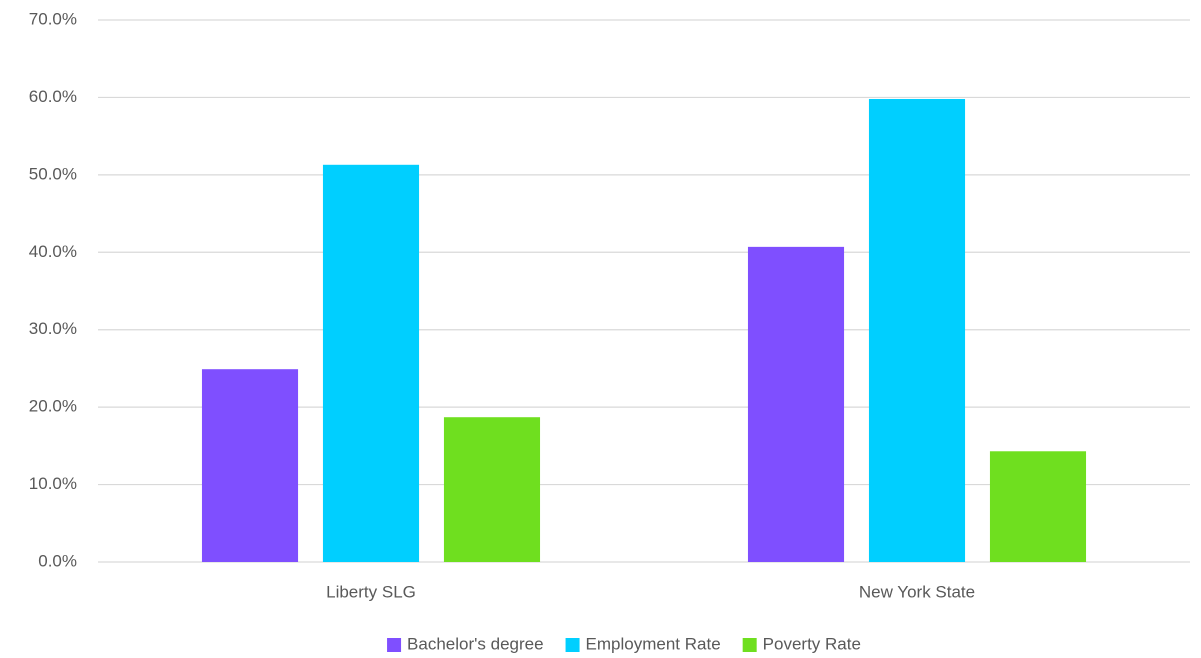 This screenshot has width=1201, height=658. Describe the element at coordinates (53, 328) in the screenshot. I see `y-tick-label: 30.0%` at that location.